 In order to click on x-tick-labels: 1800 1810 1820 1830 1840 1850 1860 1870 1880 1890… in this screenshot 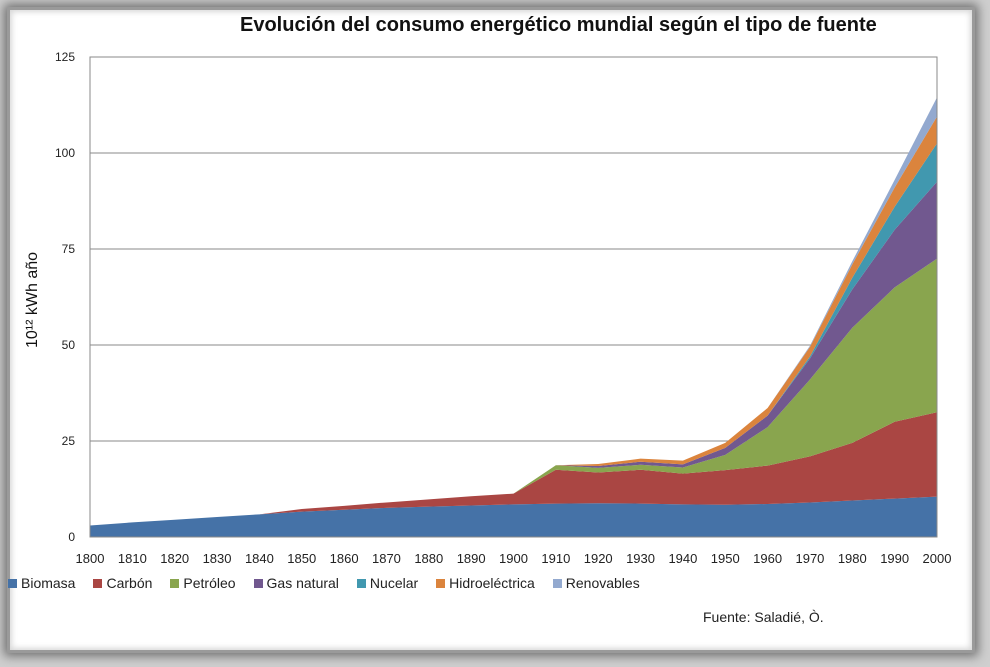, I will do `click(514, 558)`.